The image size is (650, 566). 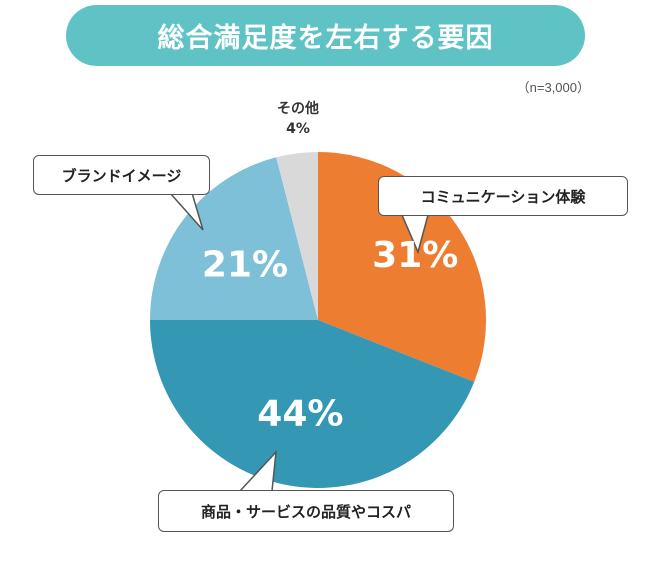 I want to click on callout-brand-image-text: ブランドイメージ, so click(x=121, y=175).